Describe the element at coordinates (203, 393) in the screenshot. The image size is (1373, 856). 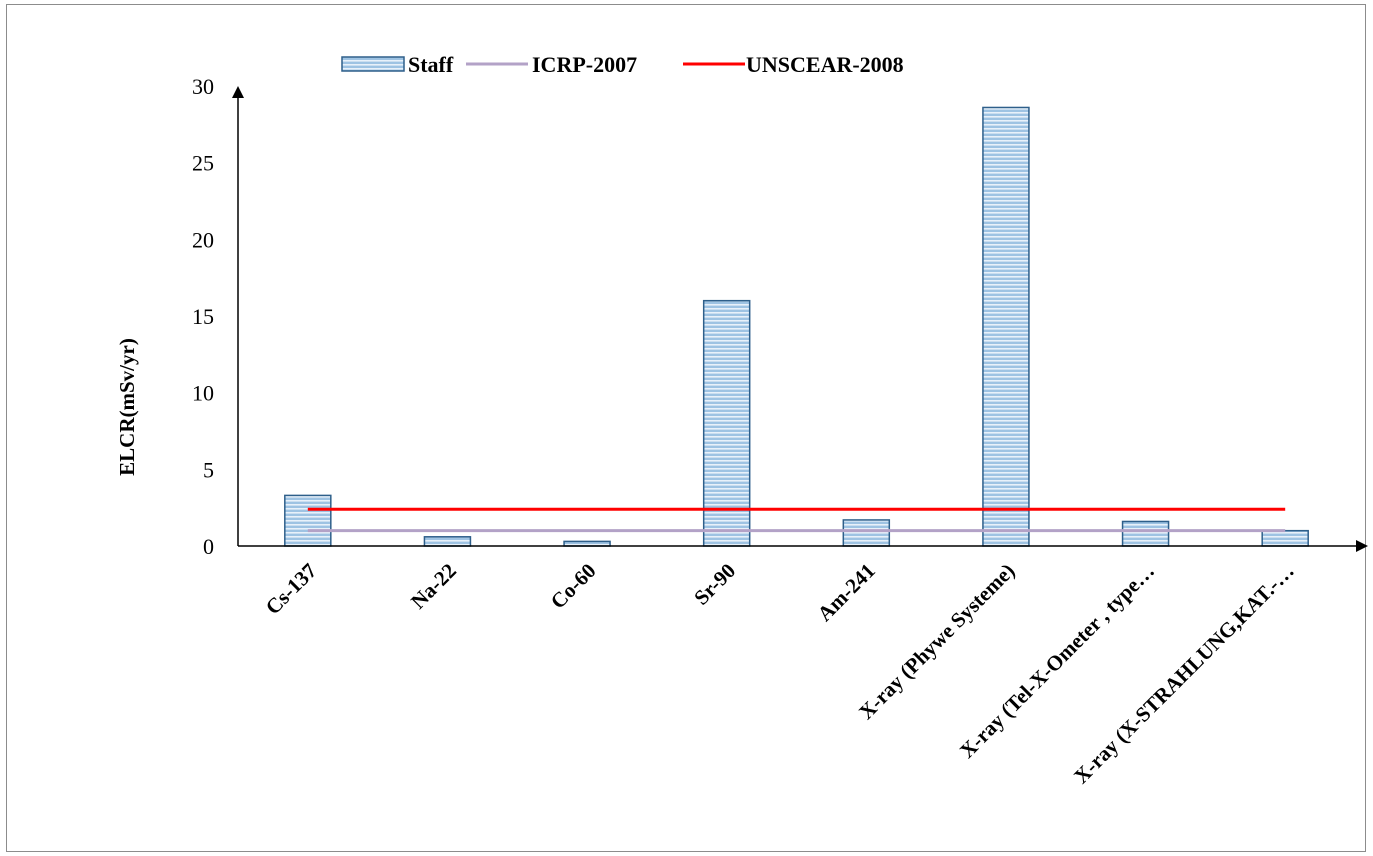
I see `y-tick-label: 10` at that location.